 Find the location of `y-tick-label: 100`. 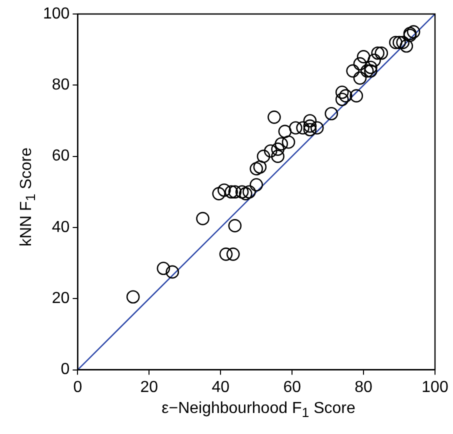

y-tick-label: 100 is located at coordinates (56, 13).